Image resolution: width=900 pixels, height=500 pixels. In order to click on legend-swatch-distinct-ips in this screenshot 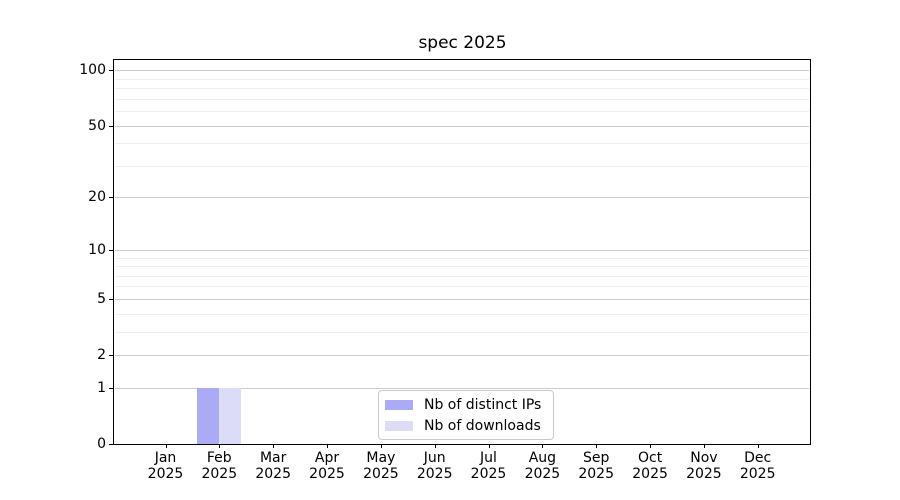, I will do `click(399, 404)`.